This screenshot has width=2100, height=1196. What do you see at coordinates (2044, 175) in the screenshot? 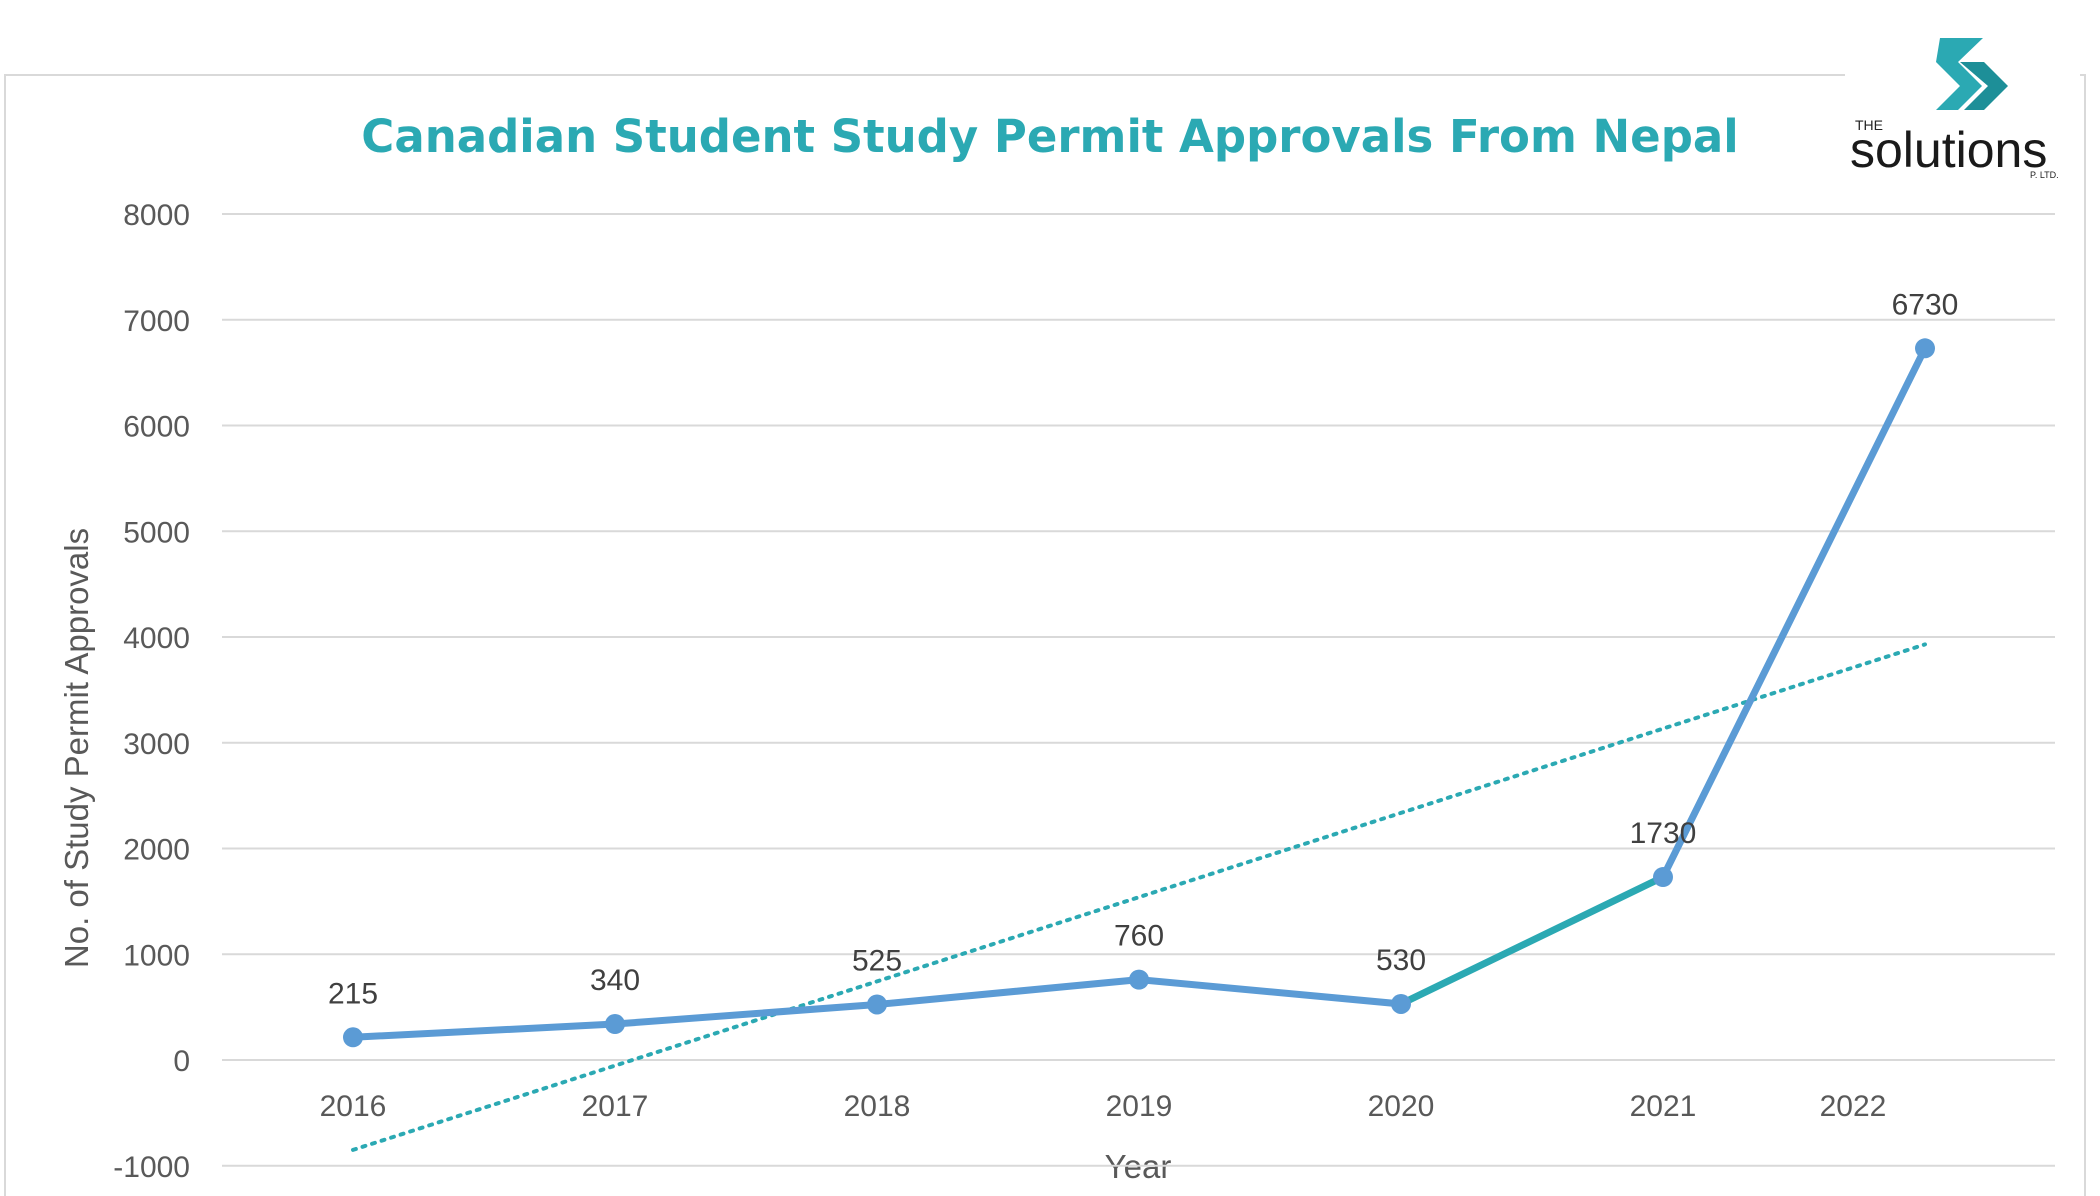
I see `logo-suffix: P. LTD.` at bounding box center [2044, 175].